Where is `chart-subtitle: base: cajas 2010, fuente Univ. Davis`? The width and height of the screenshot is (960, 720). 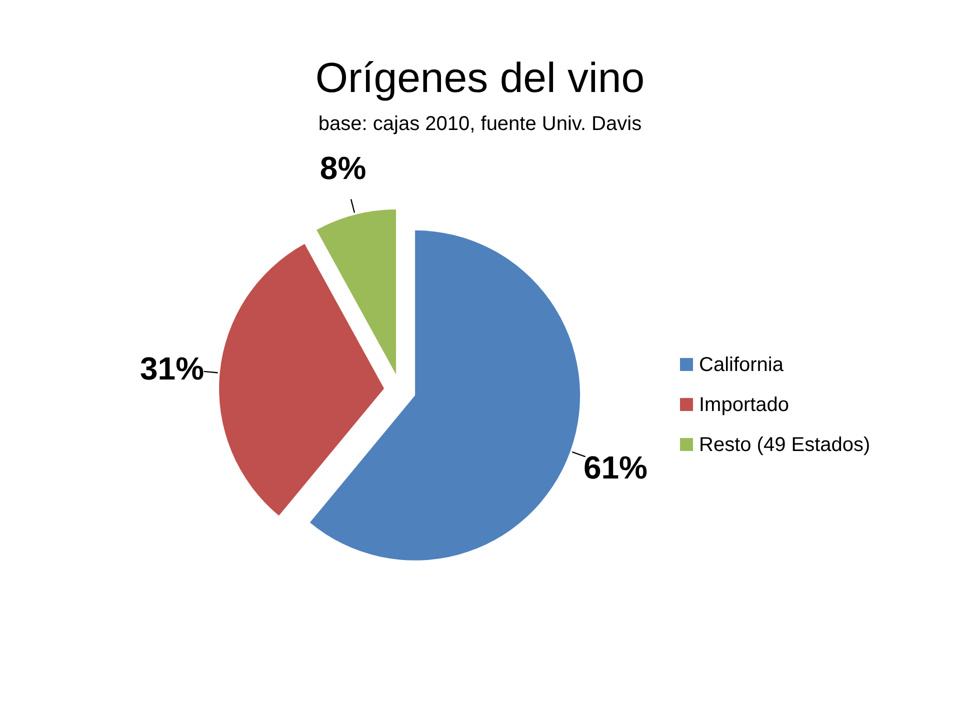 chart-subtitle: base: cajas 2010, fuente Univ. Davis is located at coordinates (480, 124).